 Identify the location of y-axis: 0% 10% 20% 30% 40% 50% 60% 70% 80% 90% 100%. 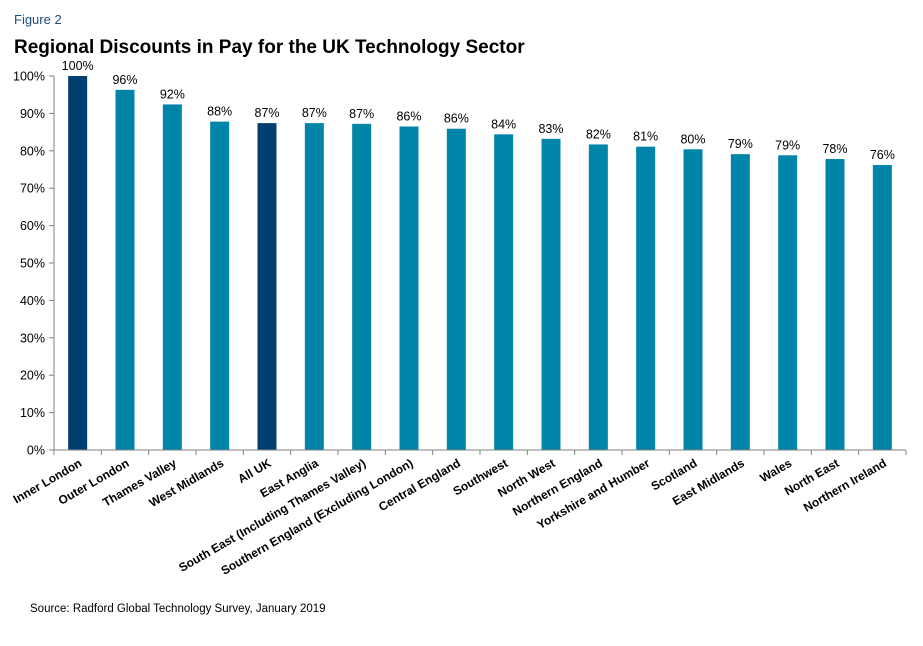
(34, 264).